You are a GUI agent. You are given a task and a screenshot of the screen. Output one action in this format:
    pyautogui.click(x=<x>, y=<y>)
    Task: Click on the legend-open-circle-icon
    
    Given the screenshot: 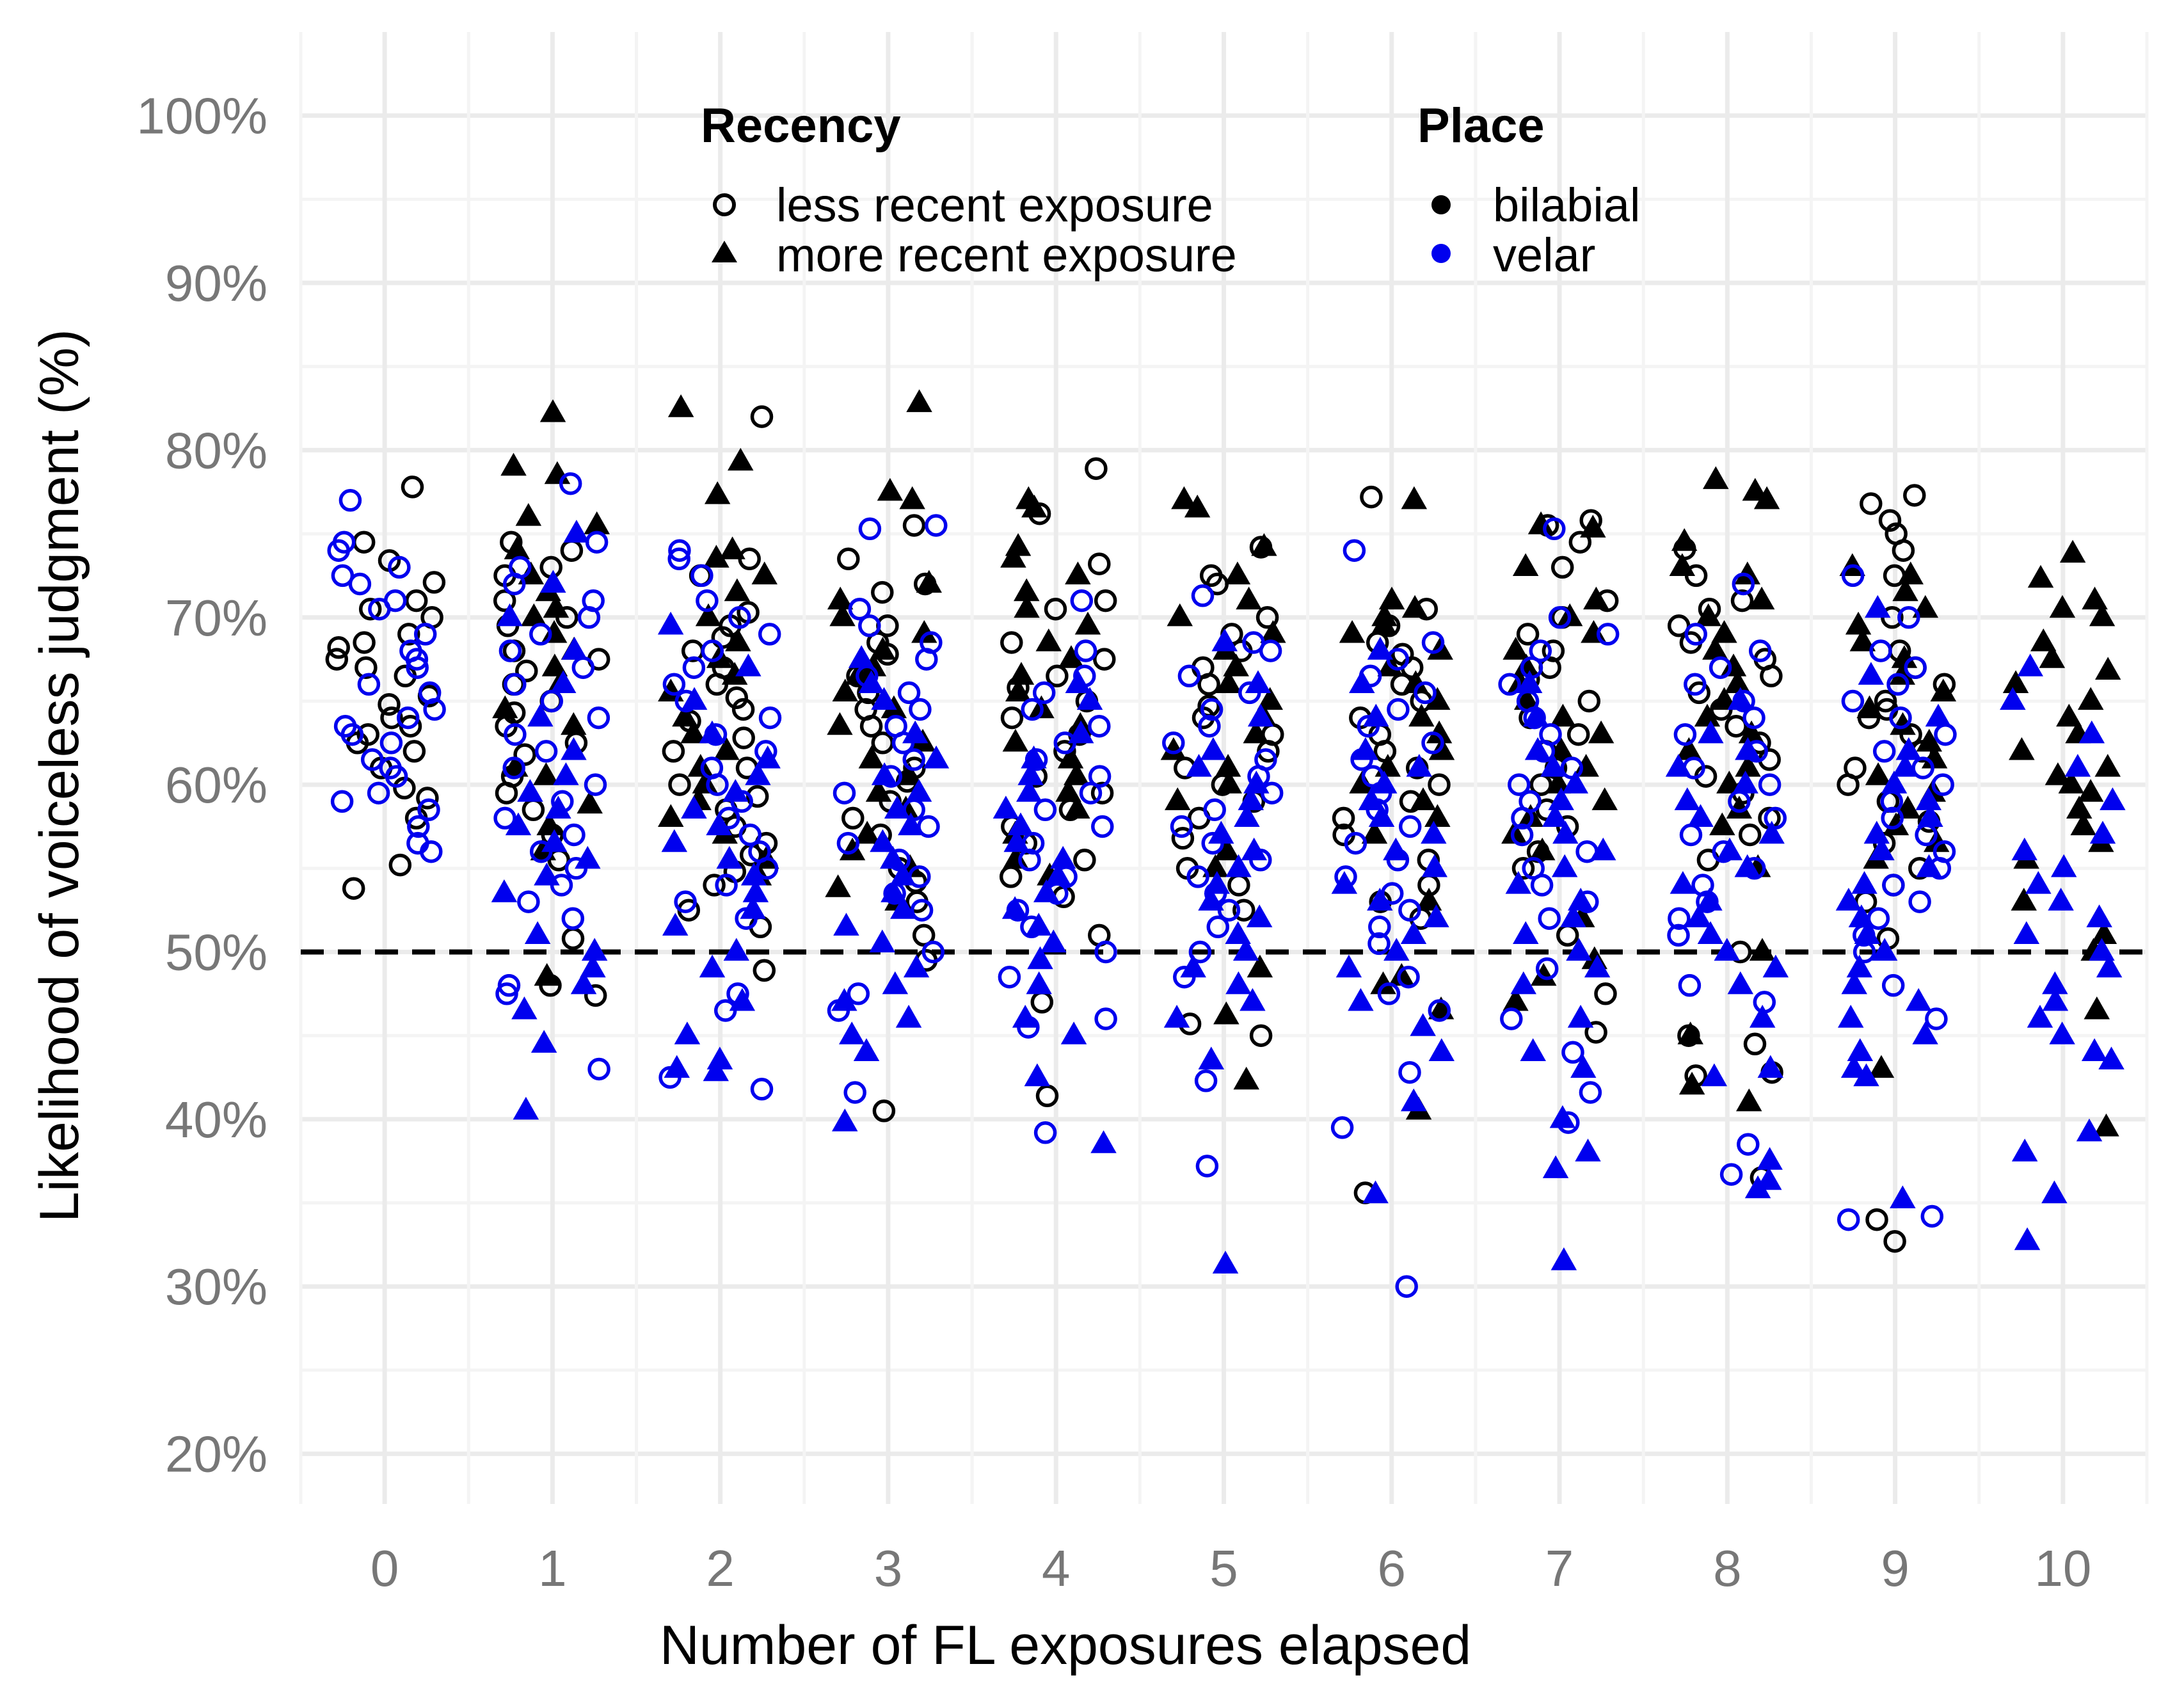 What is the action you would take?
    pyautogui.click(x=725, y=204)
    